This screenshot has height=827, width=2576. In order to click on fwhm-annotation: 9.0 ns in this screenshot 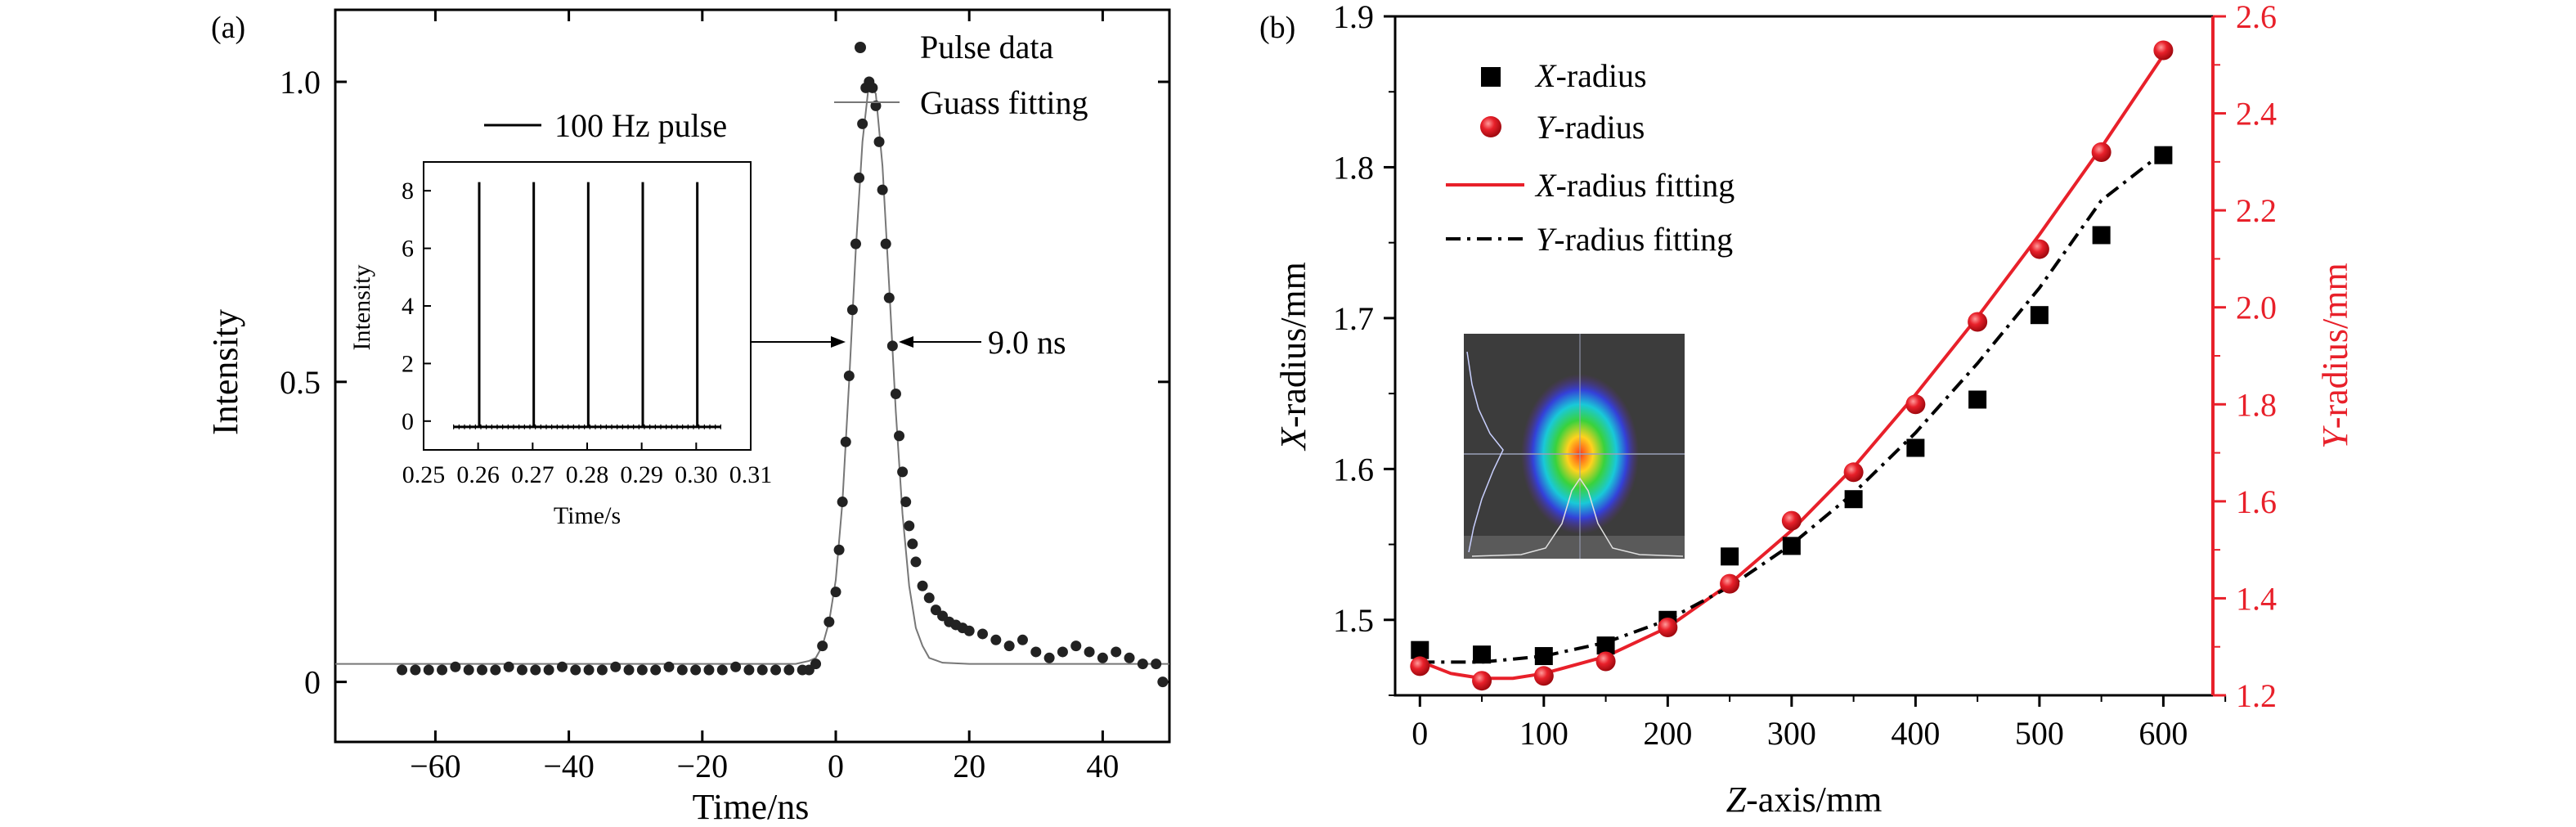, I will do `click(900, 342)`.